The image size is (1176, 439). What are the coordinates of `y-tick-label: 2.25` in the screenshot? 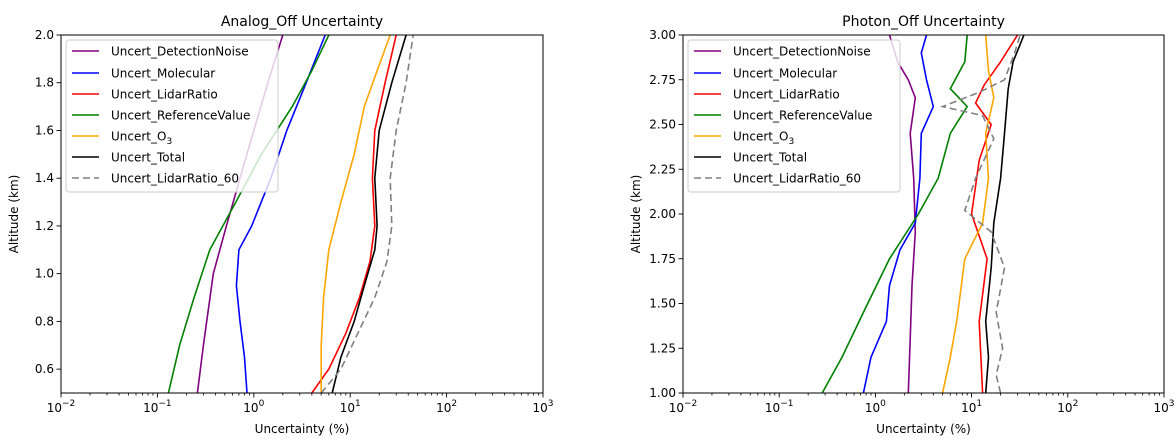 It's located at (662, 169).